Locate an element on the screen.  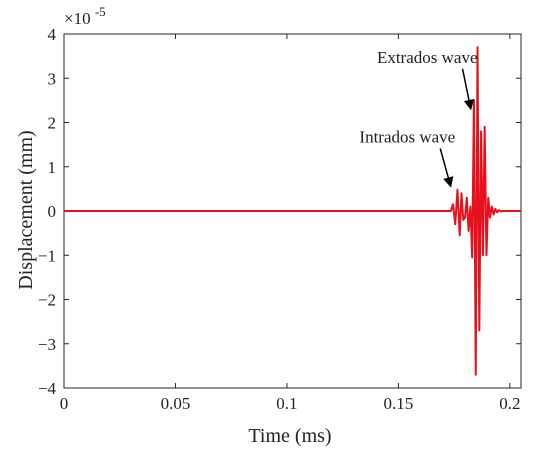
y-tick-label: 4 is located at coordinates (52, 34).